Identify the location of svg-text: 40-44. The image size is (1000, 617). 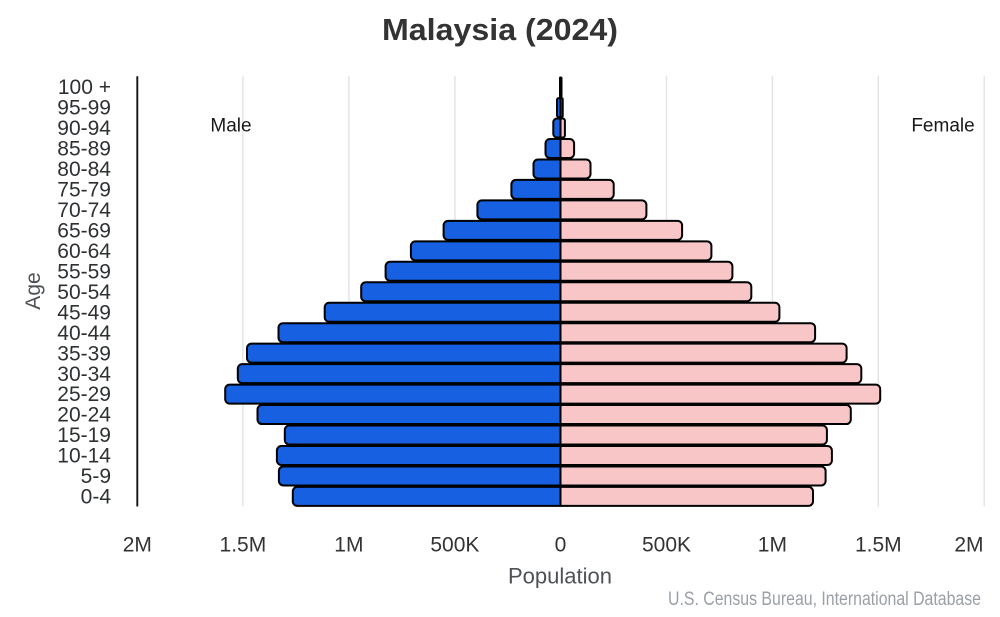
(84, 333).